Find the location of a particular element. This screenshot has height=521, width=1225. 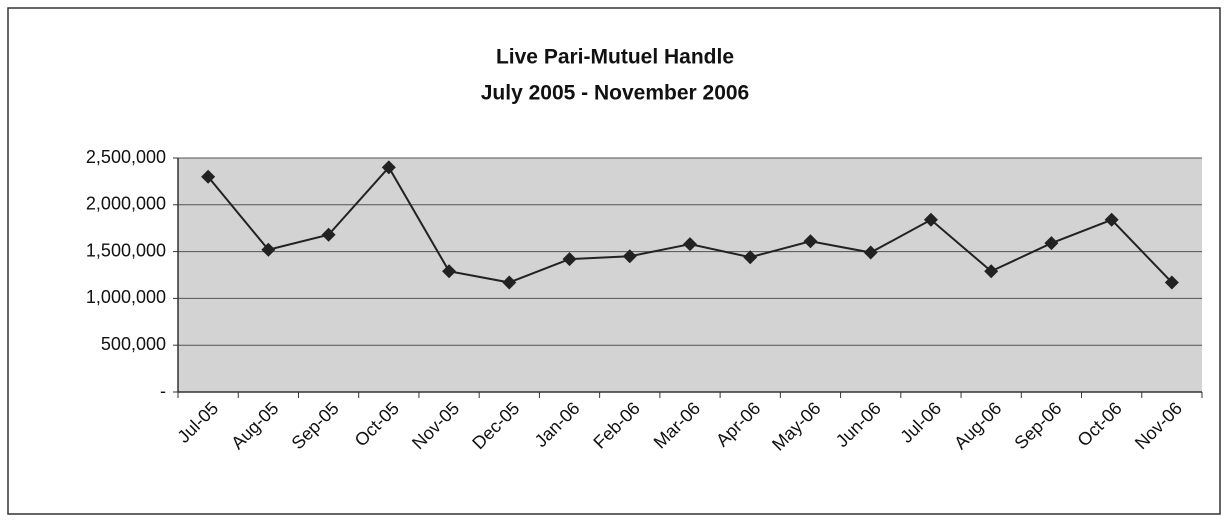

chart-subtitle: July 2005 - November 2006 is located at coordinates (615, 93).